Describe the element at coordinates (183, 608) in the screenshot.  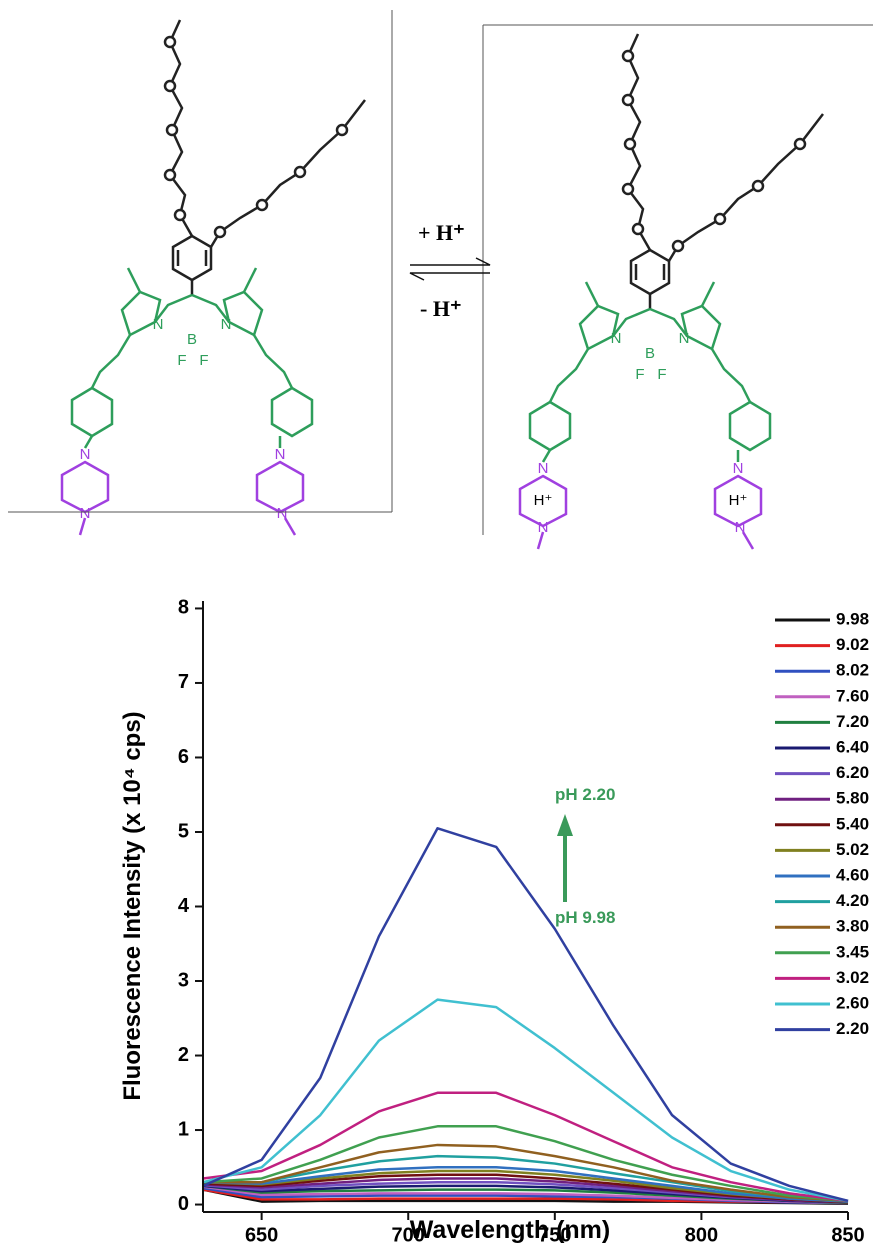
I see `y-tick-label: 8` at that location.